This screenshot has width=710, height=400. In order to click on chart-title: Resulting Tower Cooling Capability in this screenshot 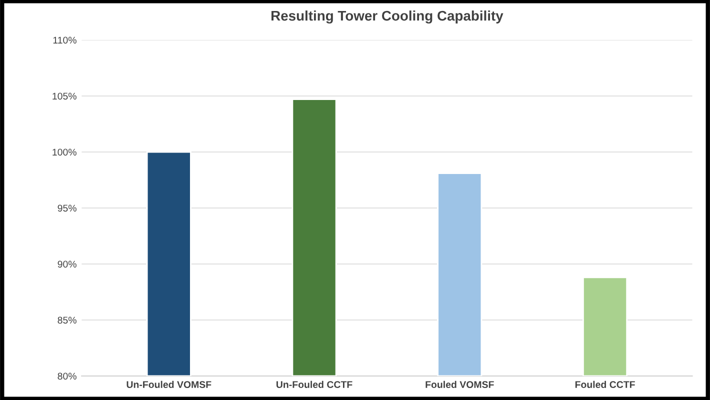, I will do `click(387, 17)`.